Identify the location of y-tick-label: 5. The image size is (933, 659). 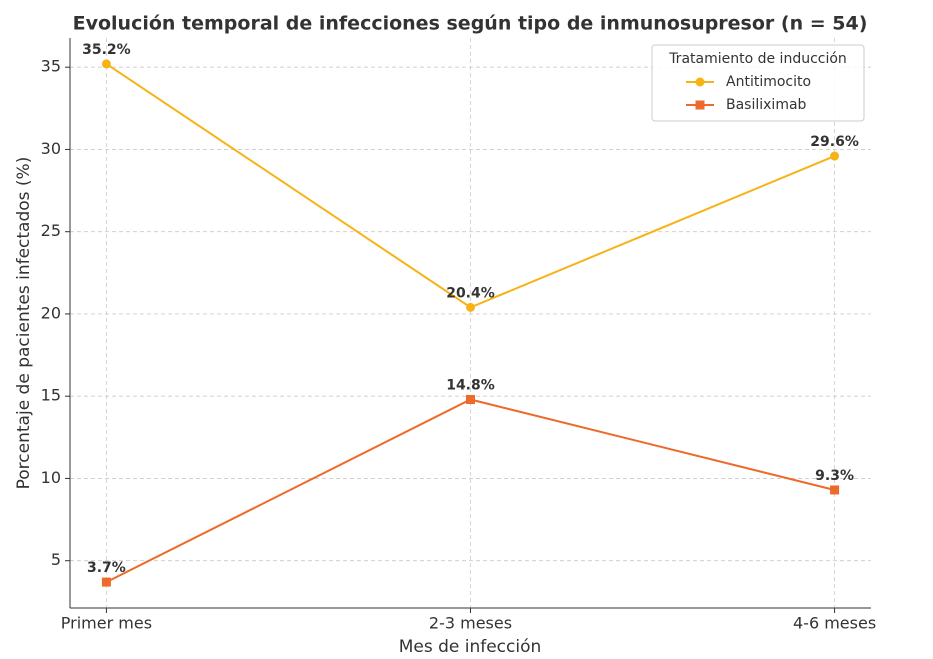
(56, 559).